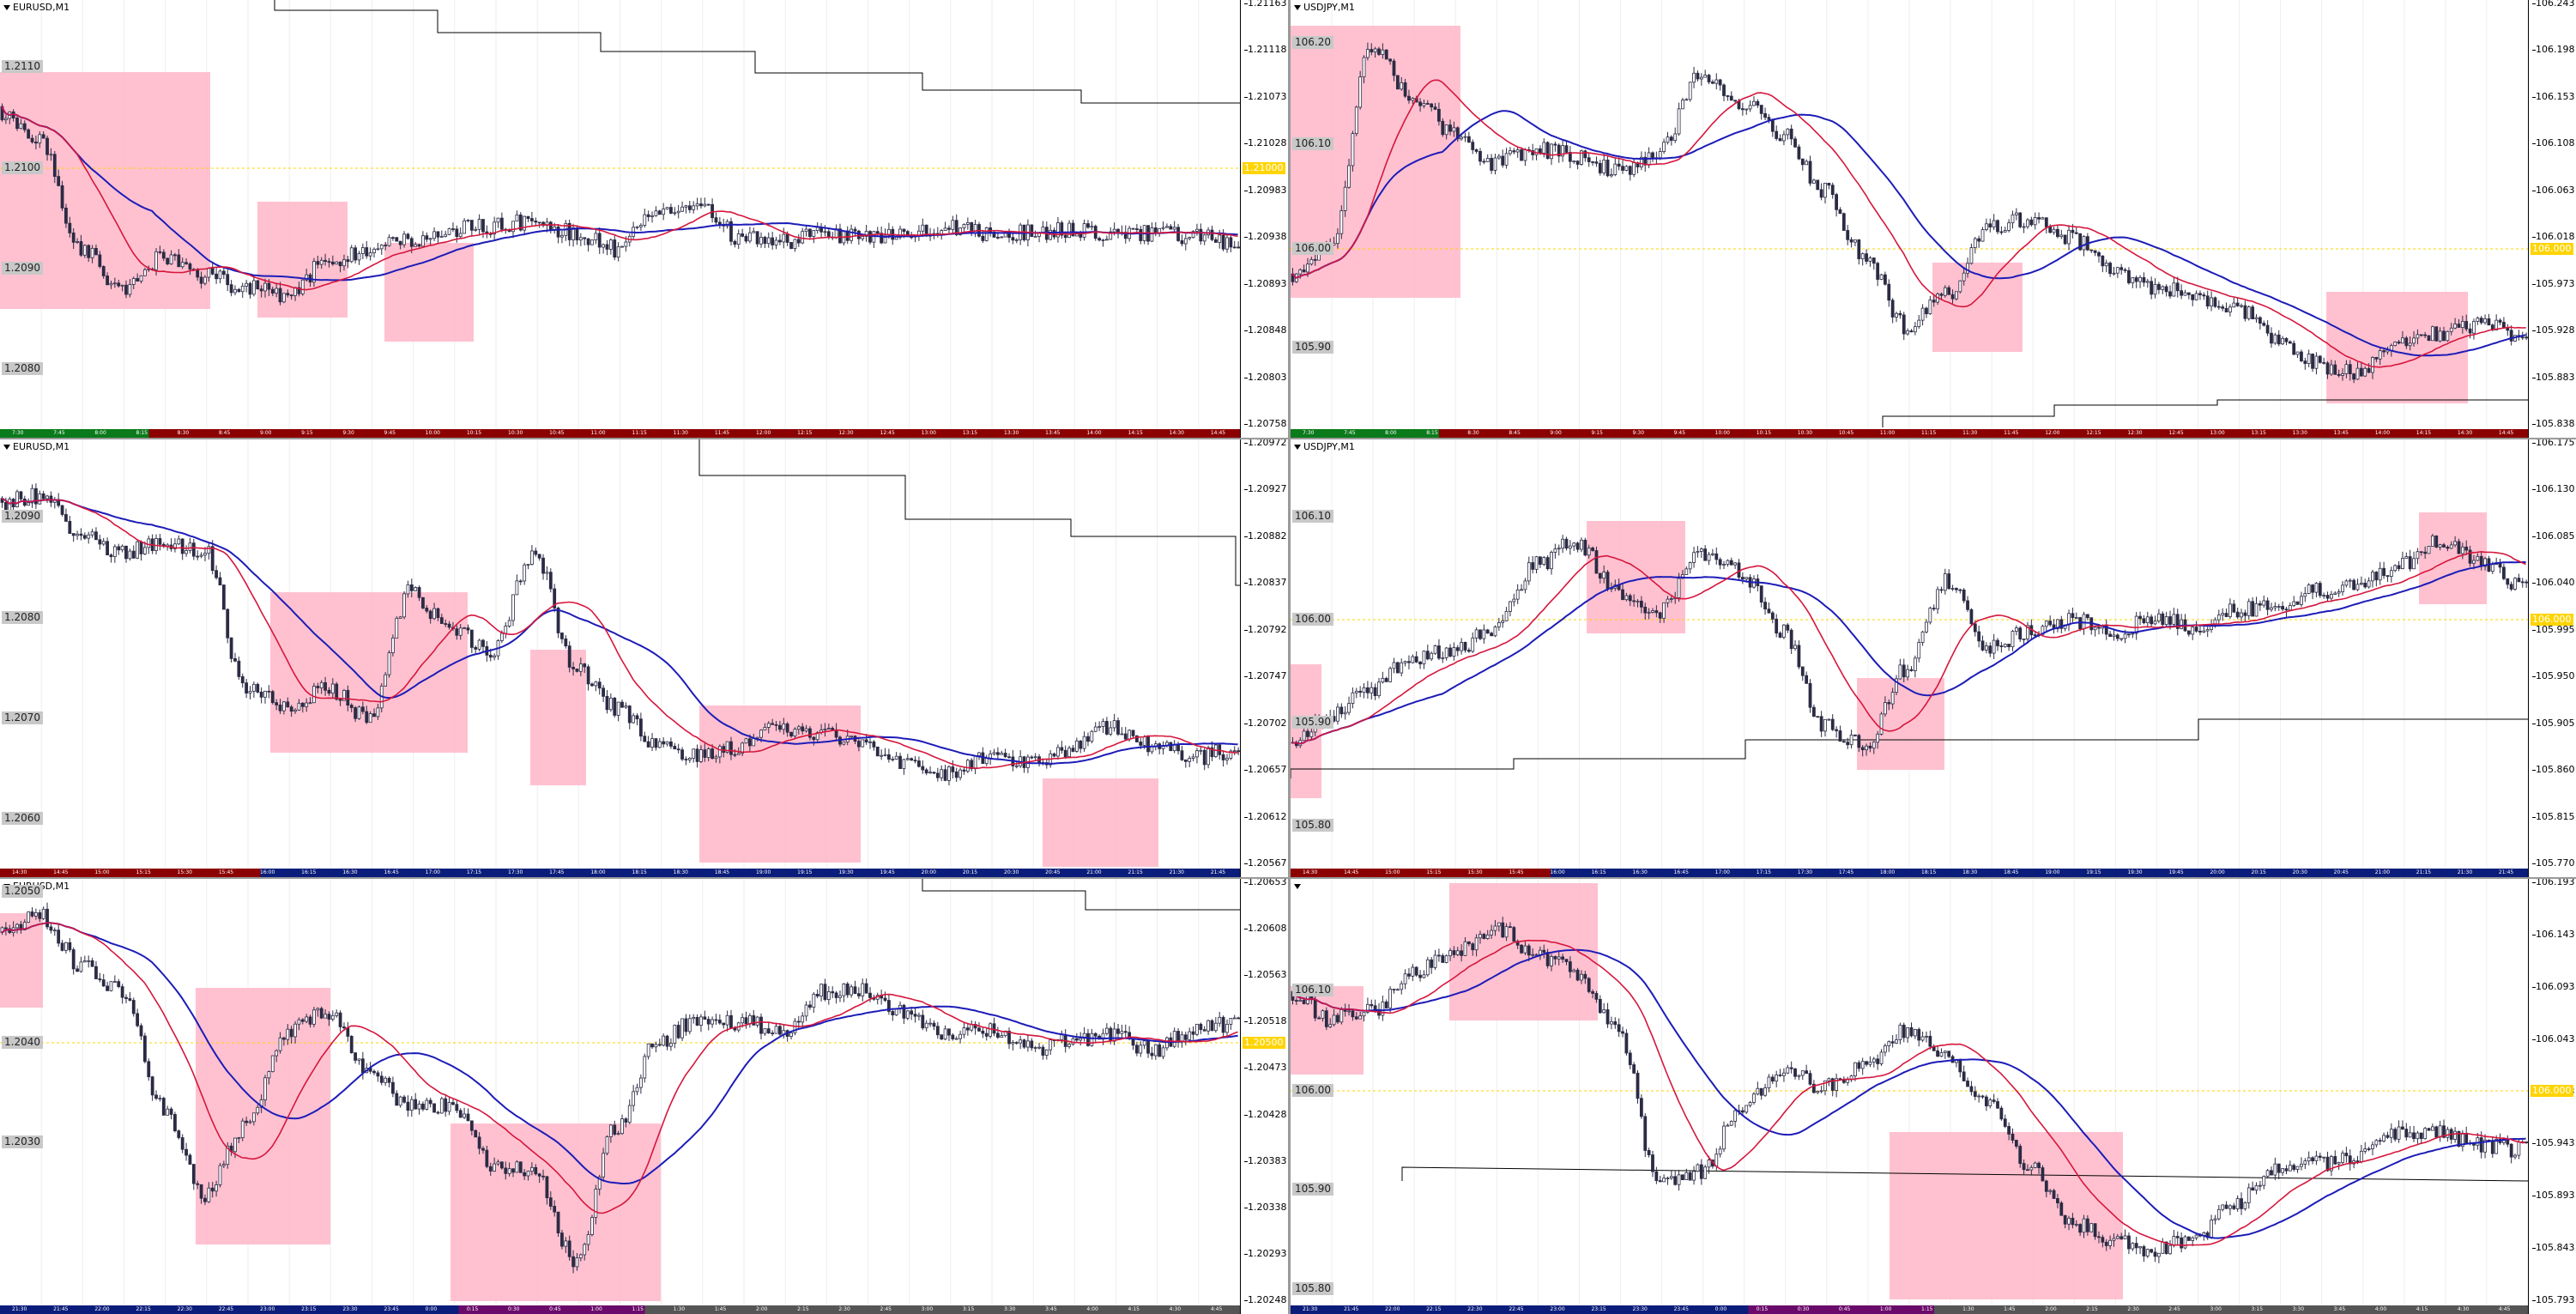  Describe the element at coordinates (515, 433) in the screenshot. I see `time-tick-label: 10:30` at that location.